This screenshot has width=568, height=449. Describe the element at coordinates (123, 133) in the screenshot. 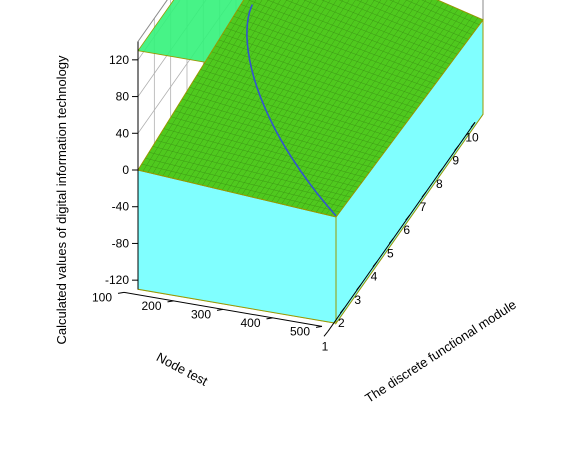

I see `z-tick-label: 40` at that location.